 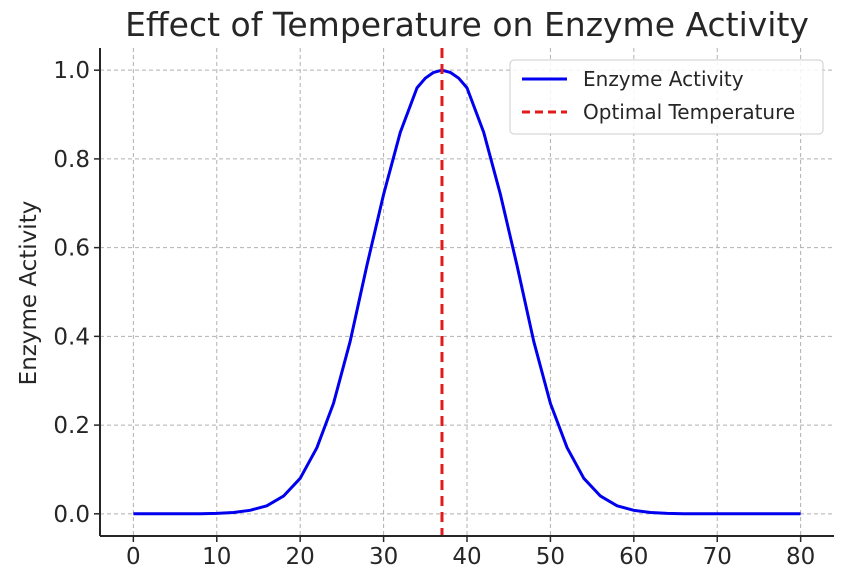 What do you see at coordinates (71, 426) in the screenshot?
I see `y-tick-label: 0.2` at bounding box center [71, 426].